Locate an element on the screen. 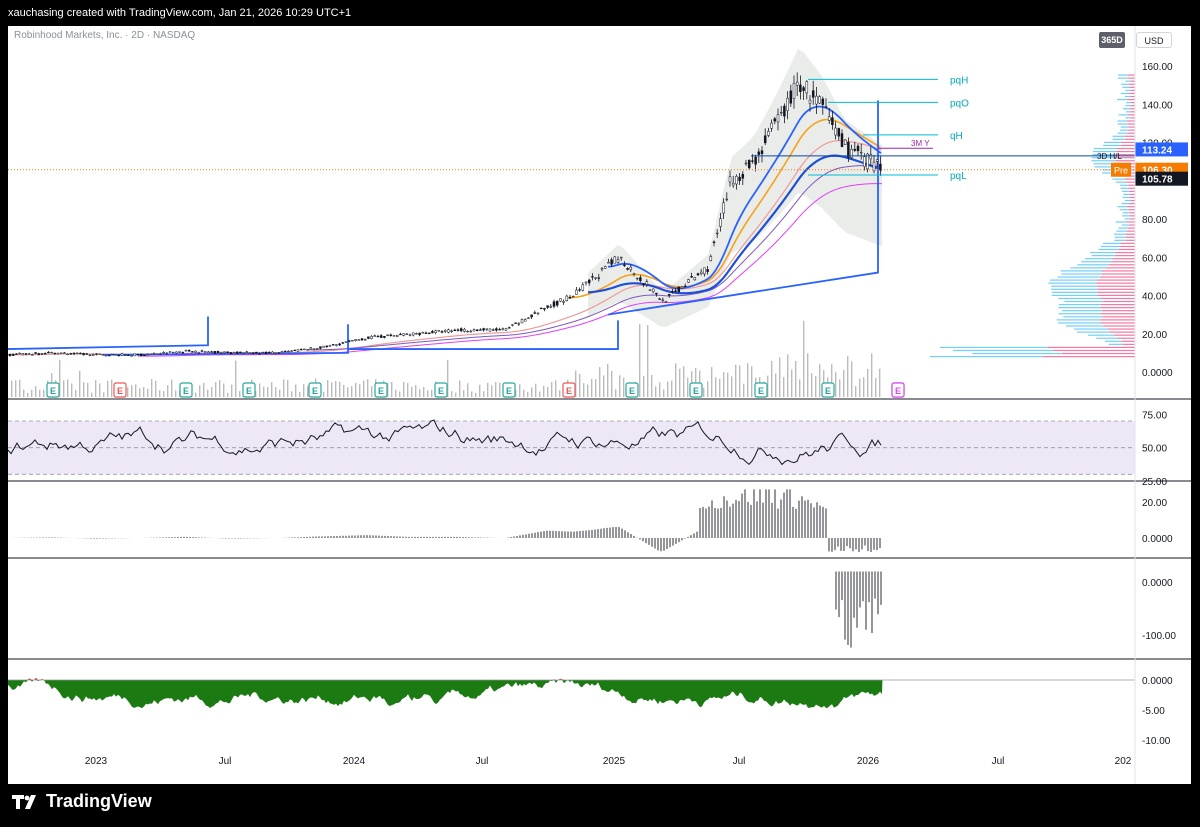 The image size is (1200, 827). earnings-marker-label: E is located at coordinates (509, 391).